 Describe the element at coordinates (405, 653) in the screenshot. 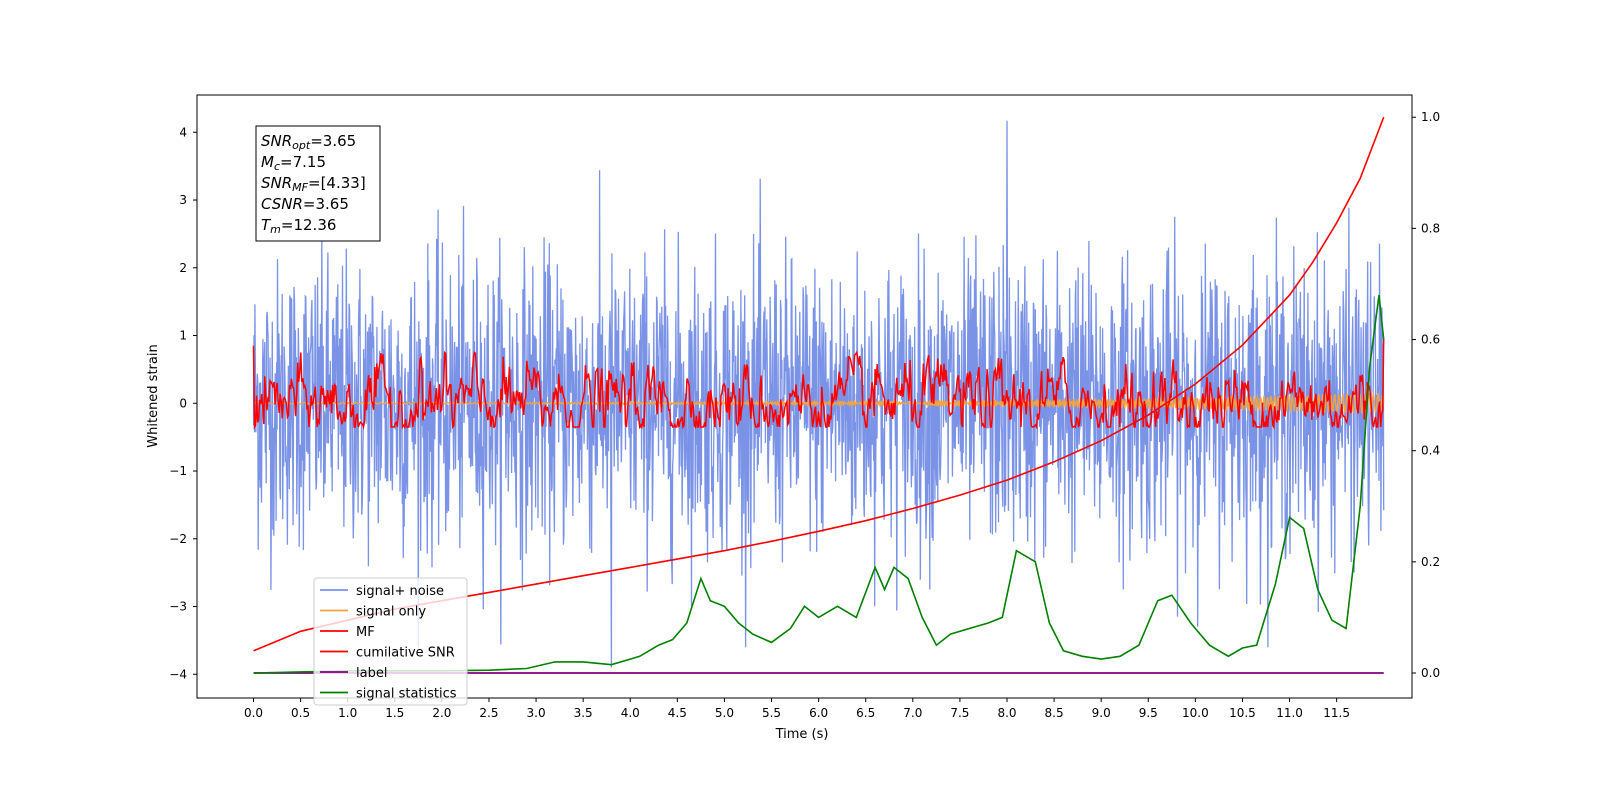

I see `legend-entry-label: cumilative SNR` at that location.